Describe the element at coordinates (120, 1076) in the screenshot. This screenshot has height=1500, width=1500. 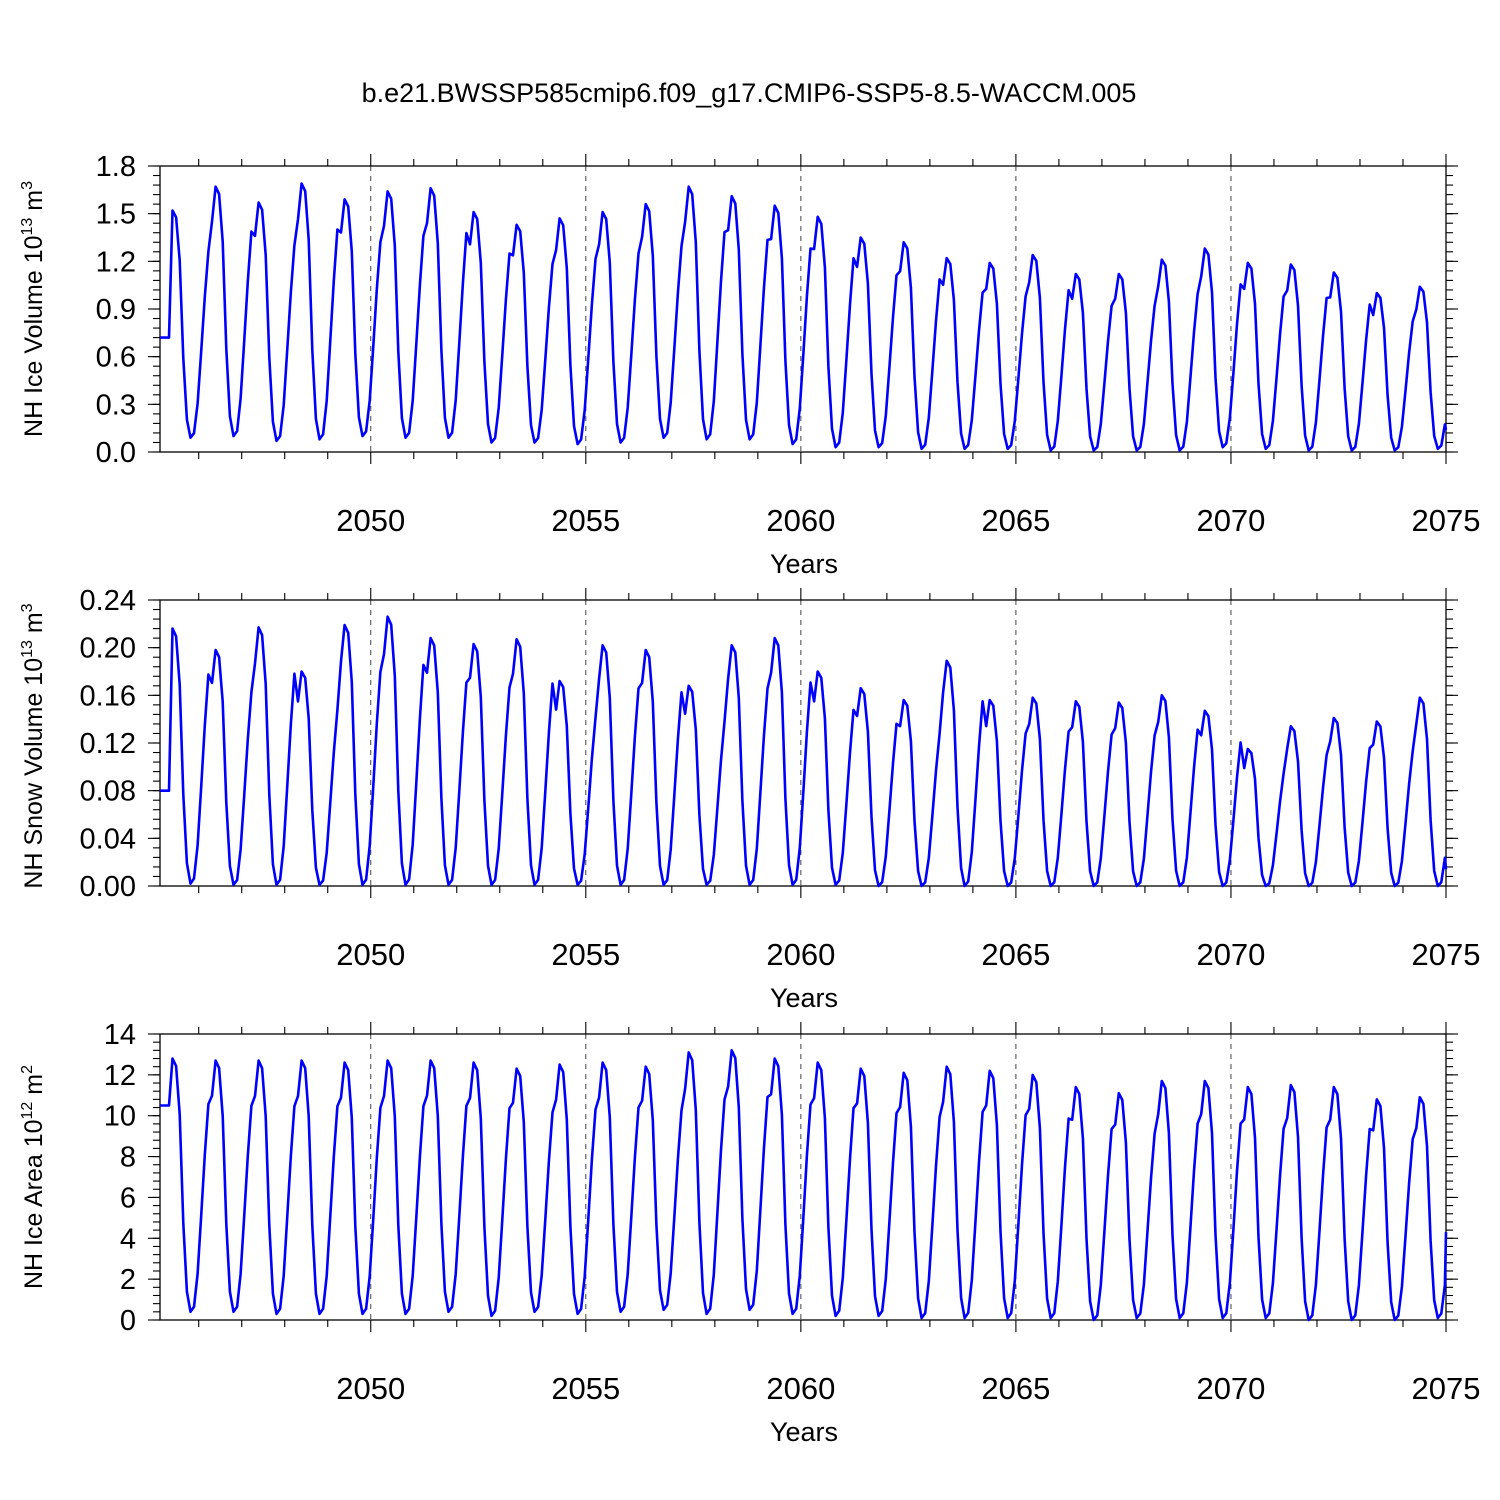
I see `y-tick-label: 12` at that location.